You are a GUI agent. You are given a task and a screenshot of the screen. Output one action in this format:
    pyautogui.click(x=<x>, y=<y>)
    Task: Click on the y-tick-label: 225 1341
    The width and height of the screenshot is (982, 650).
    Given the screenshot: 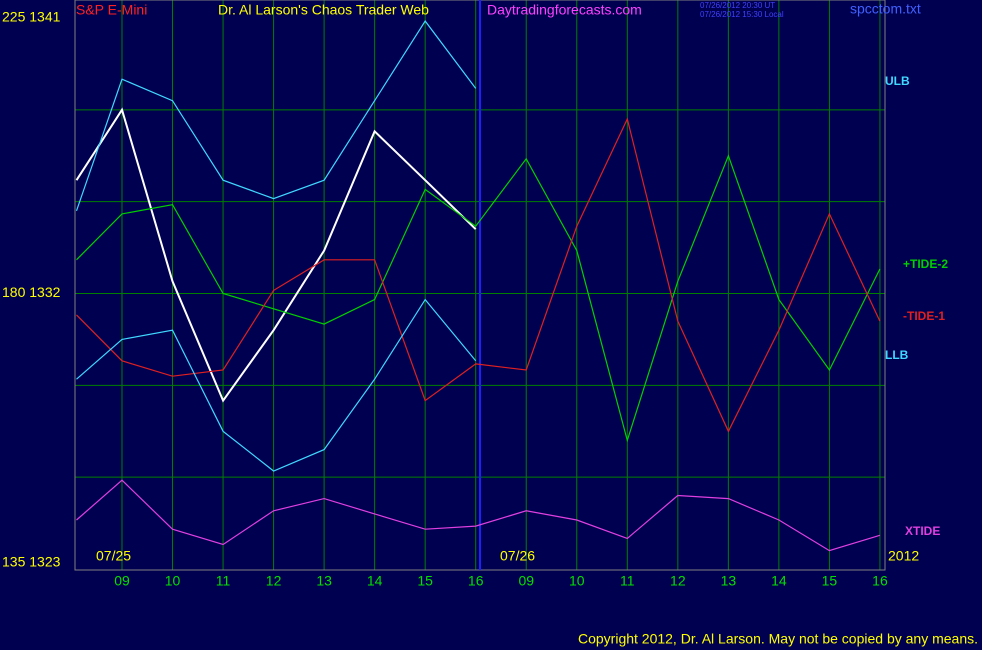 What is the action you would take?
    pyautogui.click(x=31, y=17)
    